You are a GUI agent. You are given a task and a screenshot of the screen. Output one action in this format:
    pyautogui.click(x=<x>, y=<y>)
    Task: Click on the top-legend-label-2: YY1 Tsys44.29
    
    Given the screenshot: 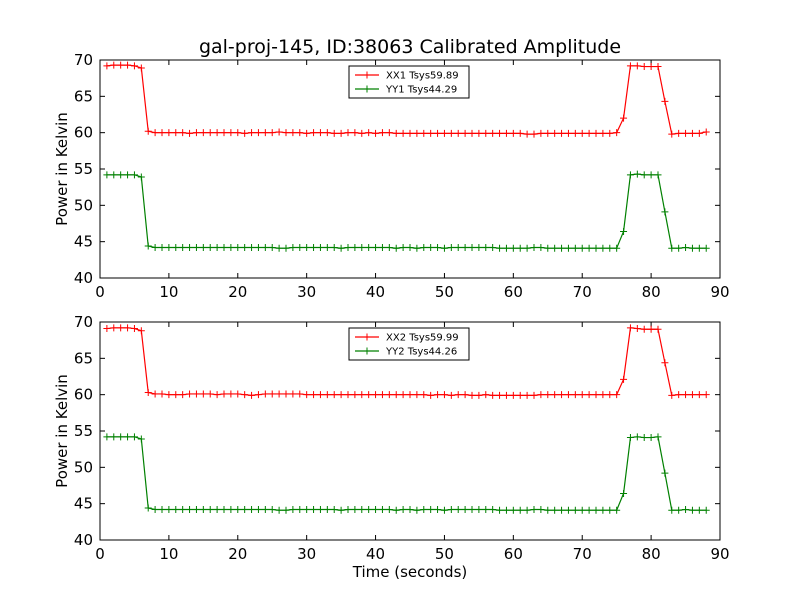 What is the action you would take?
    pyautogui.click(x=421, y=90)
    